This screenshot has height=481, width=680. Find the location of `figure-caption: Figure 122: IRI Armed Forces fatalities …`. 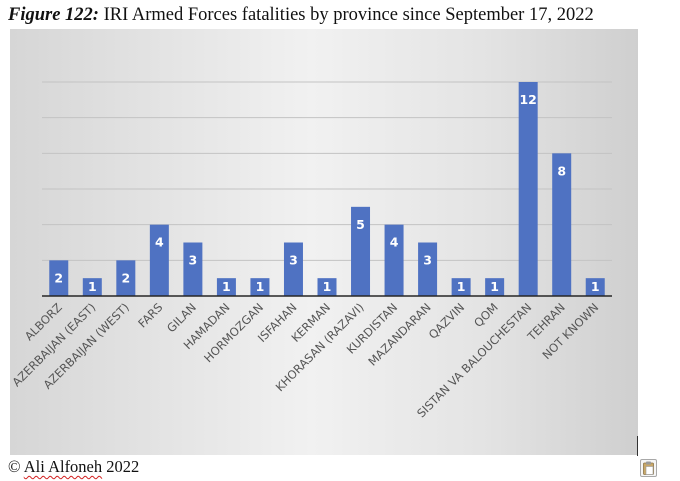

figure-caption: Figure 122: IRI Armed Forces fatalities … is located at coordinates (343, 15).